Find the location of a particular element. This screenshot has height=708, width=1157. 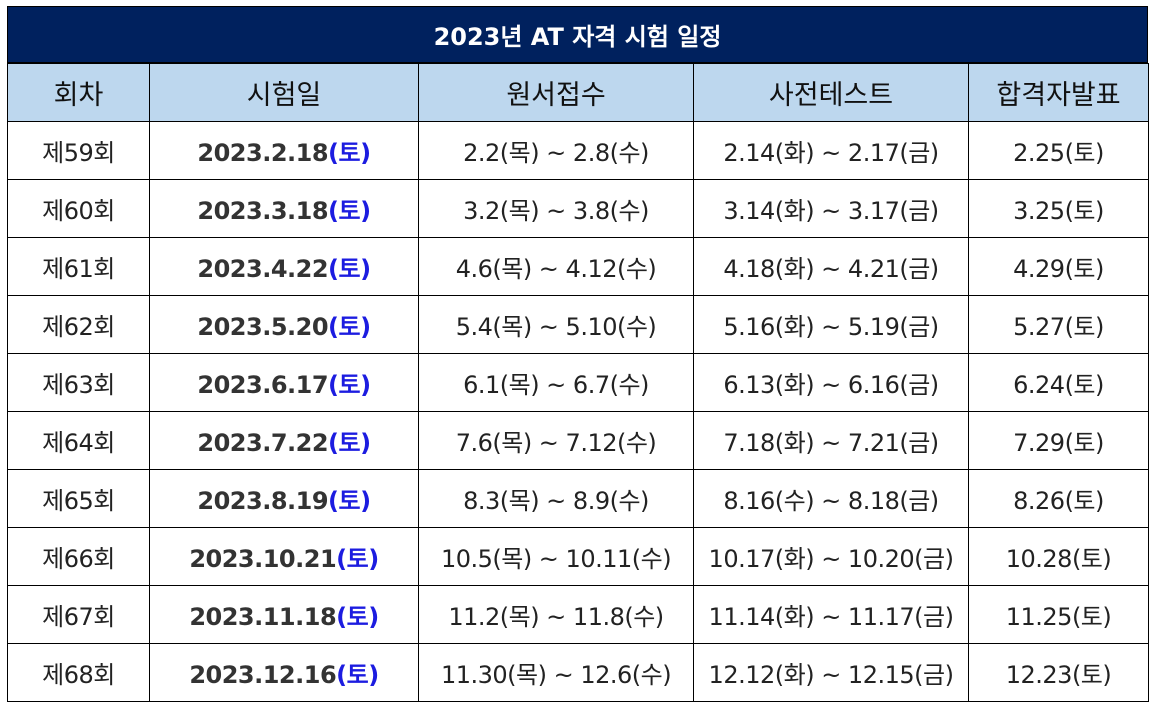

pretest-cell: 11.14(화) ~ 11.17(금) is located at coordinates (831, 614).